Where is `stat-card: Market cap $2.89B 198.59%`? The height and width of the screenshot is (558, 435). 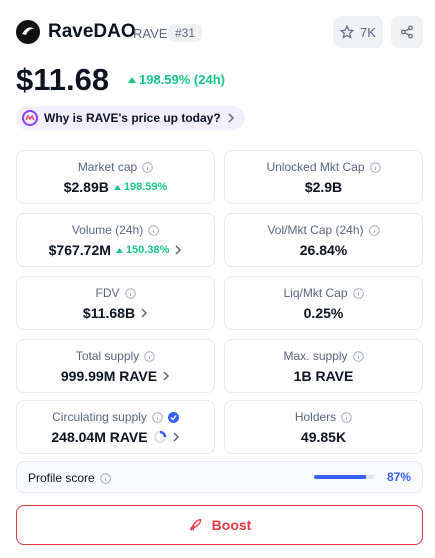
stat-card: Market cap $2.89B 198.59% is located at coordinates (115, 177).